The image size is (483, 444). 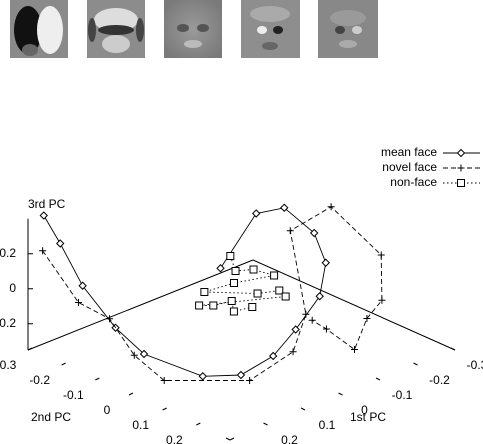 I want to click on x-tick-label: -0.2, so click(x=439, y=380).